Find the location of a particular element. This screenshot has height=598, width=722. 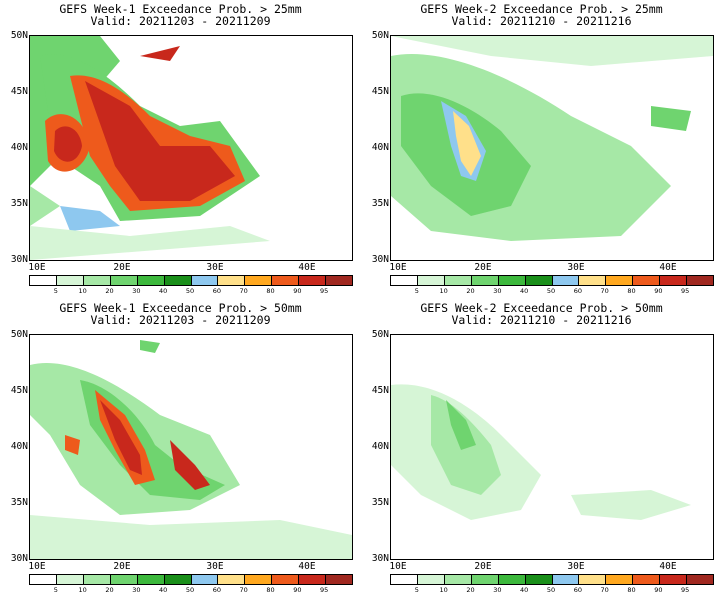

colorbar-tick-label: 70 is located at coordinates (604, 291).